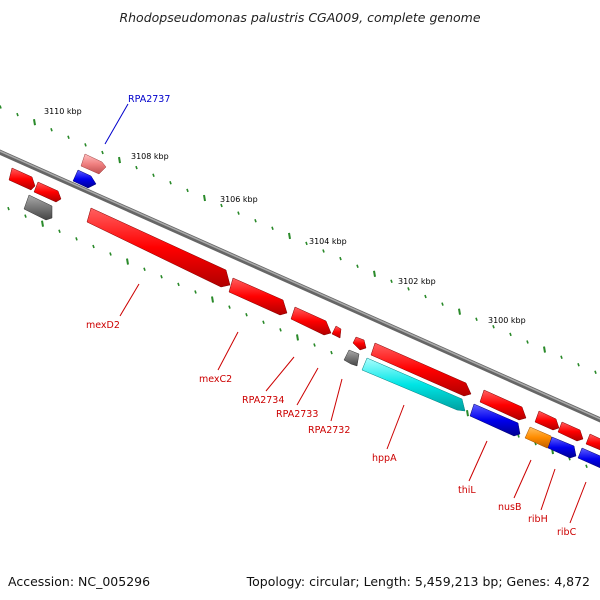 Image resolution: width=600 pixels, height=600 pixels. What do you see at coordinates (239, 199) in the screenshot?
I see `kbp-label: 3106 kbp` at bounding box center [239, 199].